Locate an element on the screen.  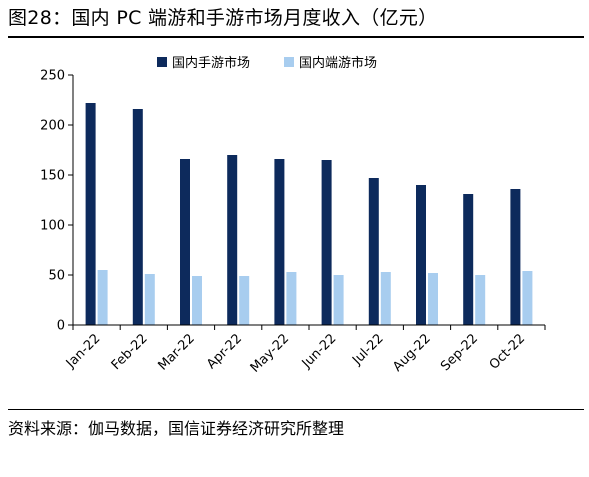
title-divider is located at coordinates (296, 37).